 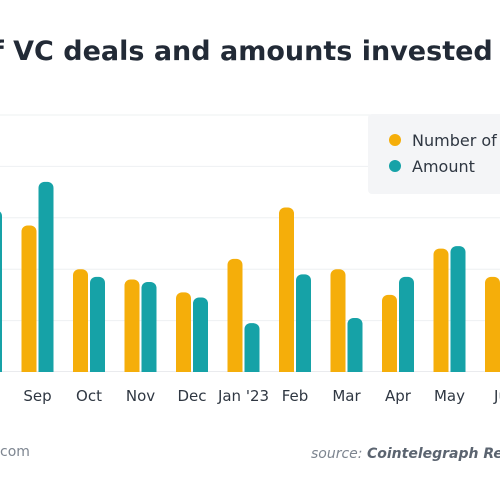 What do you see at coordinates (395, 140) in the screenshot?
I see `legend-marker-deals` at bounding box center [395, 140].